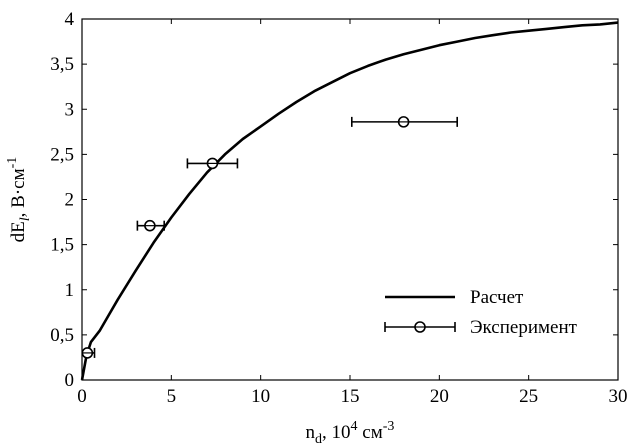 The image size is (632, 445). Describe the element at coordinates (497, 297) in the screenshot. I see `legend-label-raschet: Расчет` at that location.